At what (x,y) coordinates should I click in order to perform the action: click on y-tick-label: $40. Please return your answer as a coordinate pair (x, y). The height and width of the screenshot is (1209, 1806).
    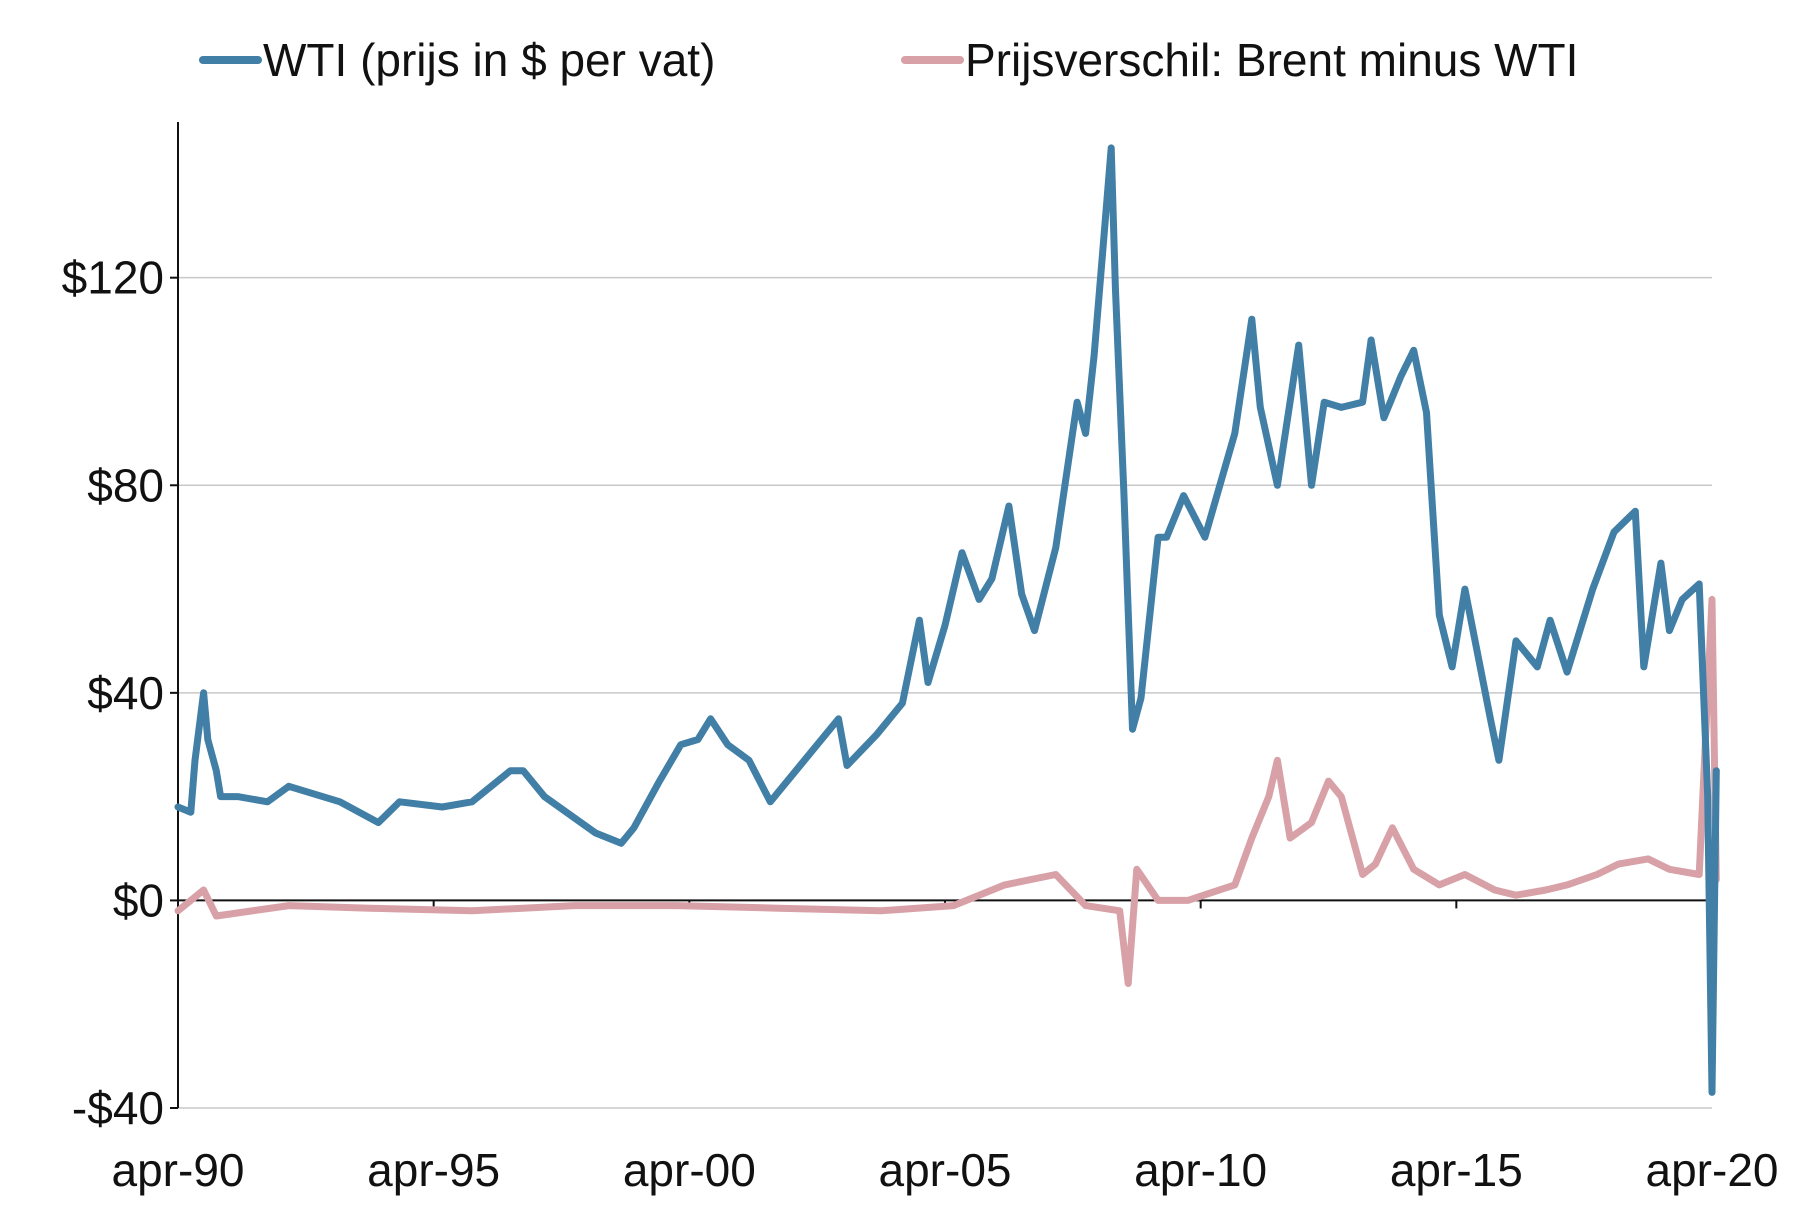
    Looking at the image, I should click on (125, 693).